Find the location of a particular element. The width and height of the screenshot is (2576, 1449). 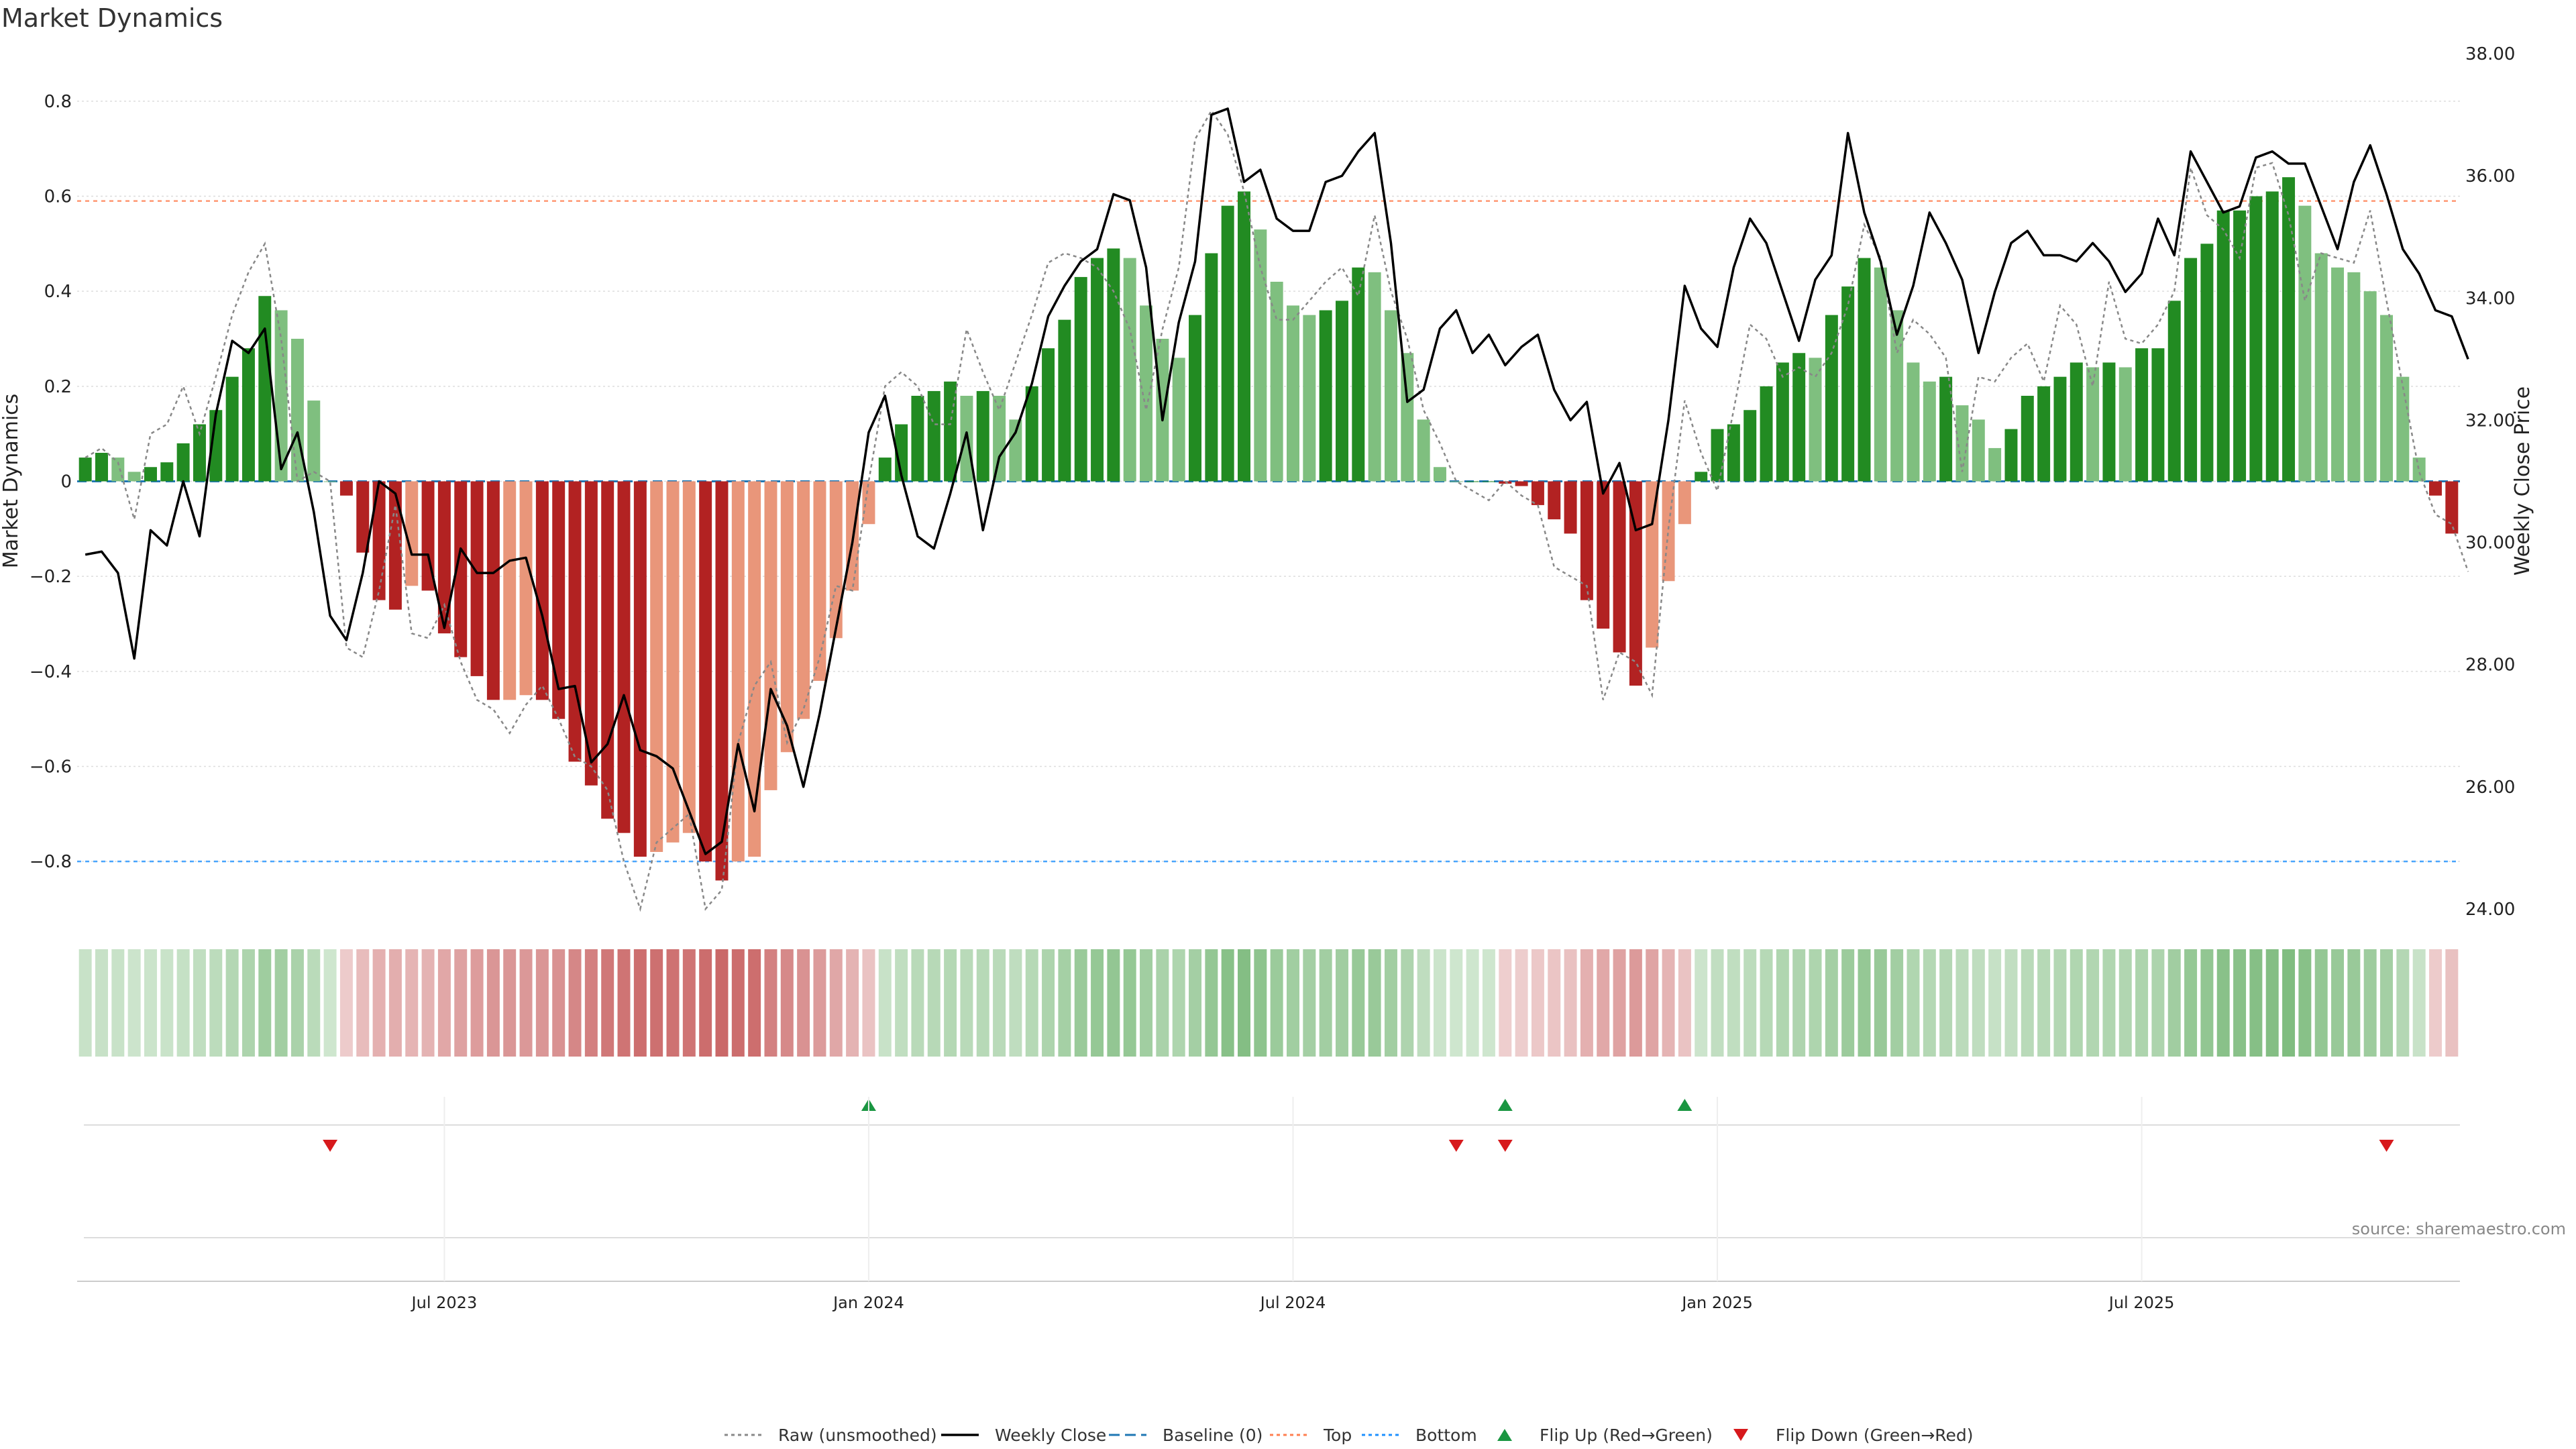

y-tick-right: 30.00 is located at coordinates (2490, 543).